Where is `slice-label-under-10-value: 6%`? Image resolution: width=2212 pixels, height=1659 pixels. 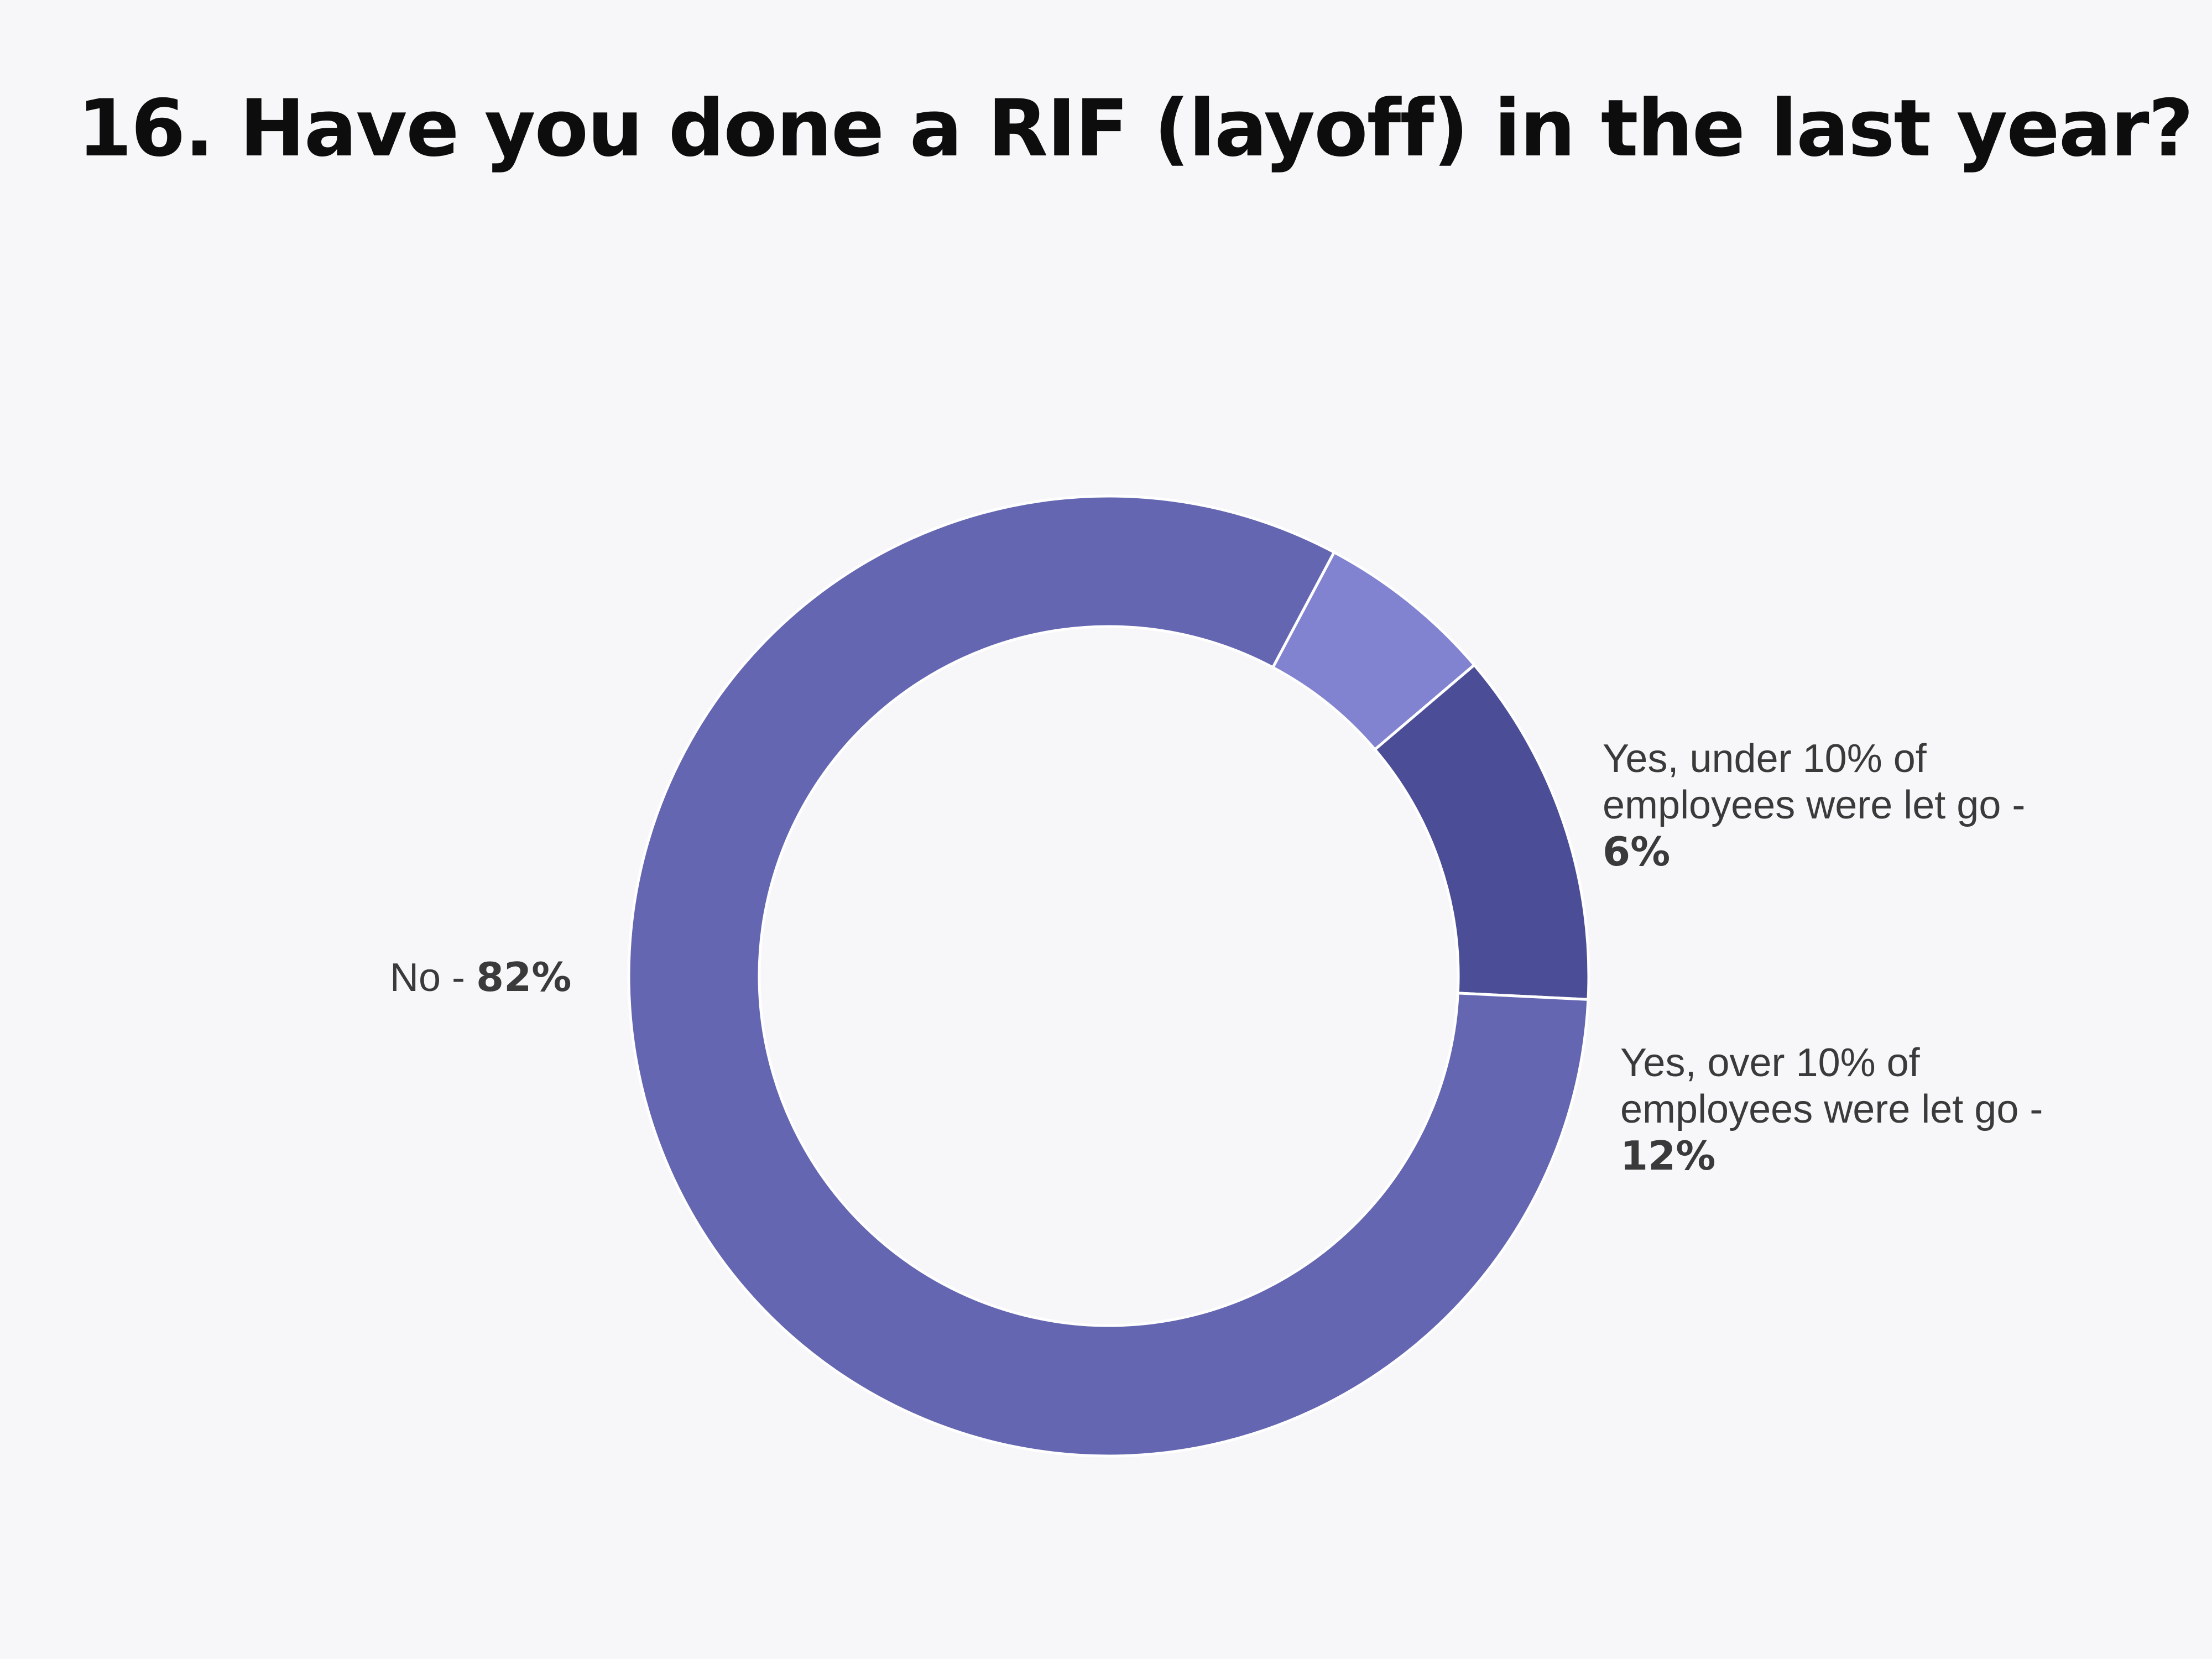 slice-label-under-10-value: 6% is located at coordinates (1637, 851).